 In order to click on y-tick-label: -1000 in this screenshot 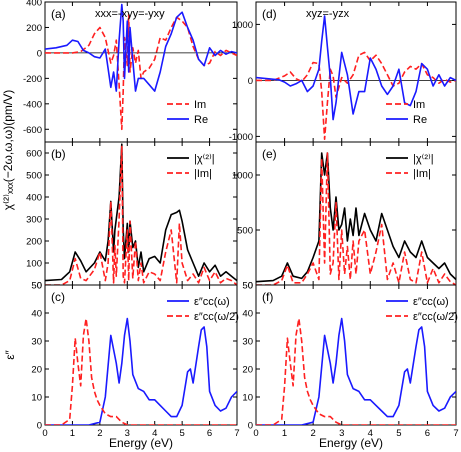, I will do `click(241, 137)`.